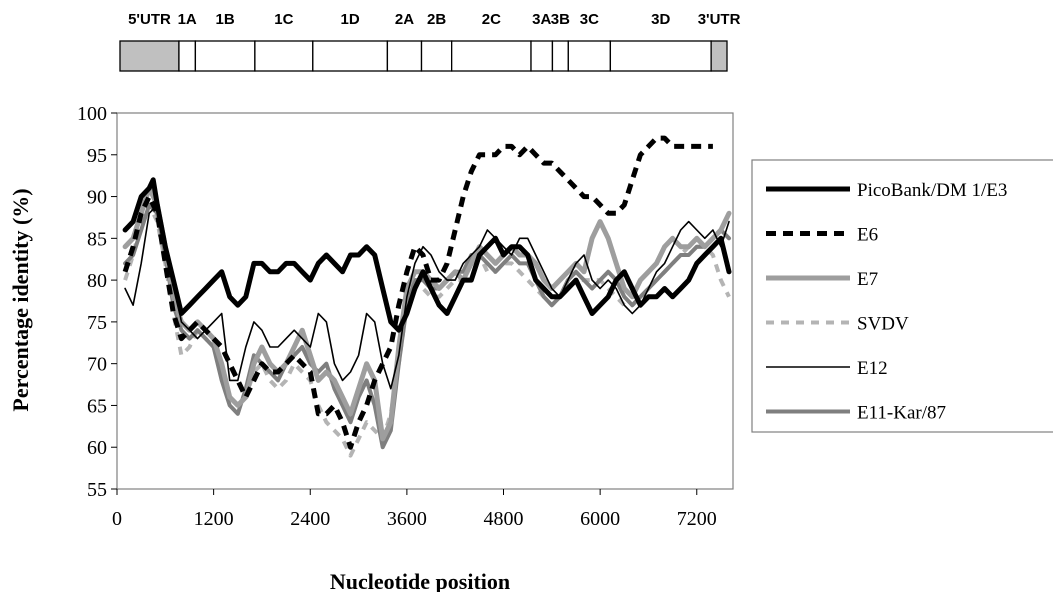 The height and width of the screenshot is (592, 1053). I want to click on genome-region-label: 3C, so click(589, 19).